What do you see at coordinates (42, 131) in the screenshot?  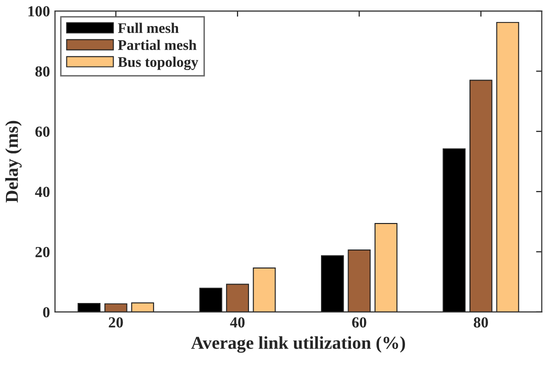 I see `y-tick-label: 60` at bounding box center [42, 131].